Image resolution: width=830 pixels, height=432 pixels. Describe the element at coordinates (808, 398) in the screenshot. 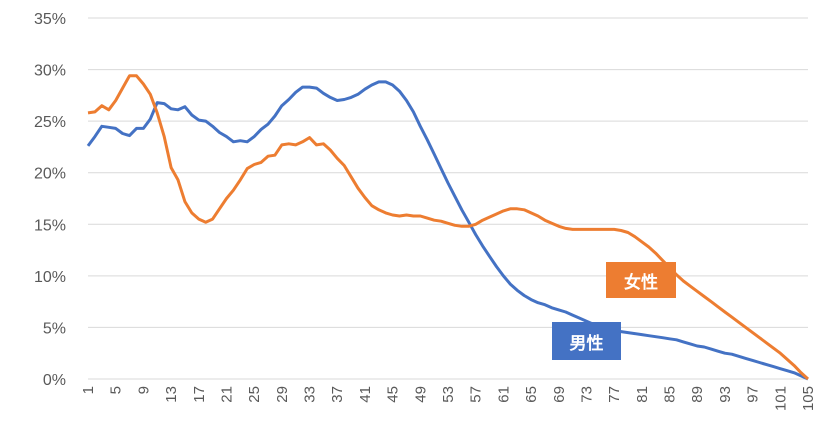

I see `x-tick-label: 105` at that location.